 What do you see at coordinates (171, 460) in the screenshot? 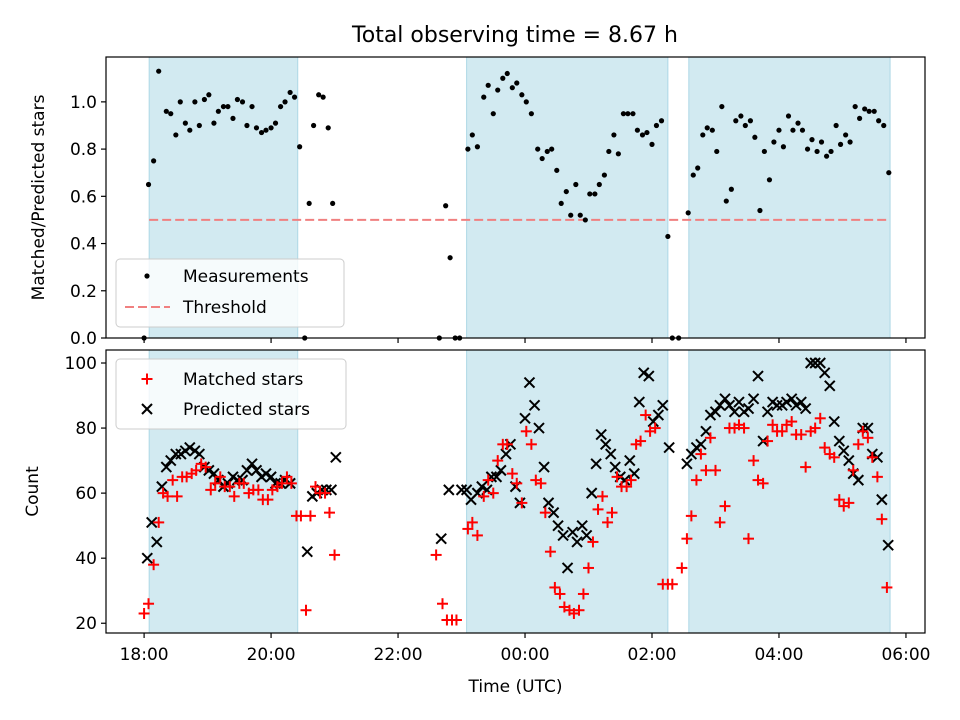
I see `predicted-star-point-5-b` at bounding box center [171, 460].